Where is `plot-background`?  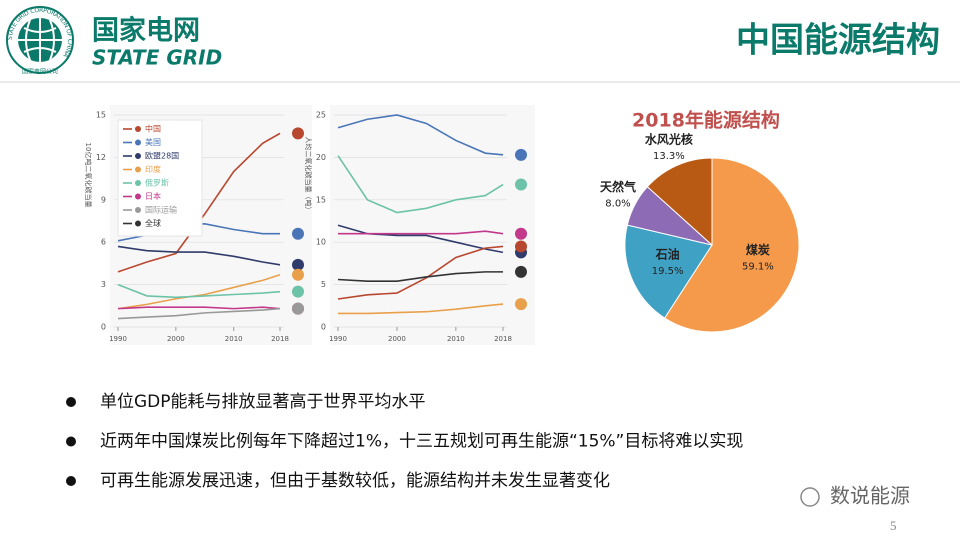
plot-background is located at coordinates (432, 225).